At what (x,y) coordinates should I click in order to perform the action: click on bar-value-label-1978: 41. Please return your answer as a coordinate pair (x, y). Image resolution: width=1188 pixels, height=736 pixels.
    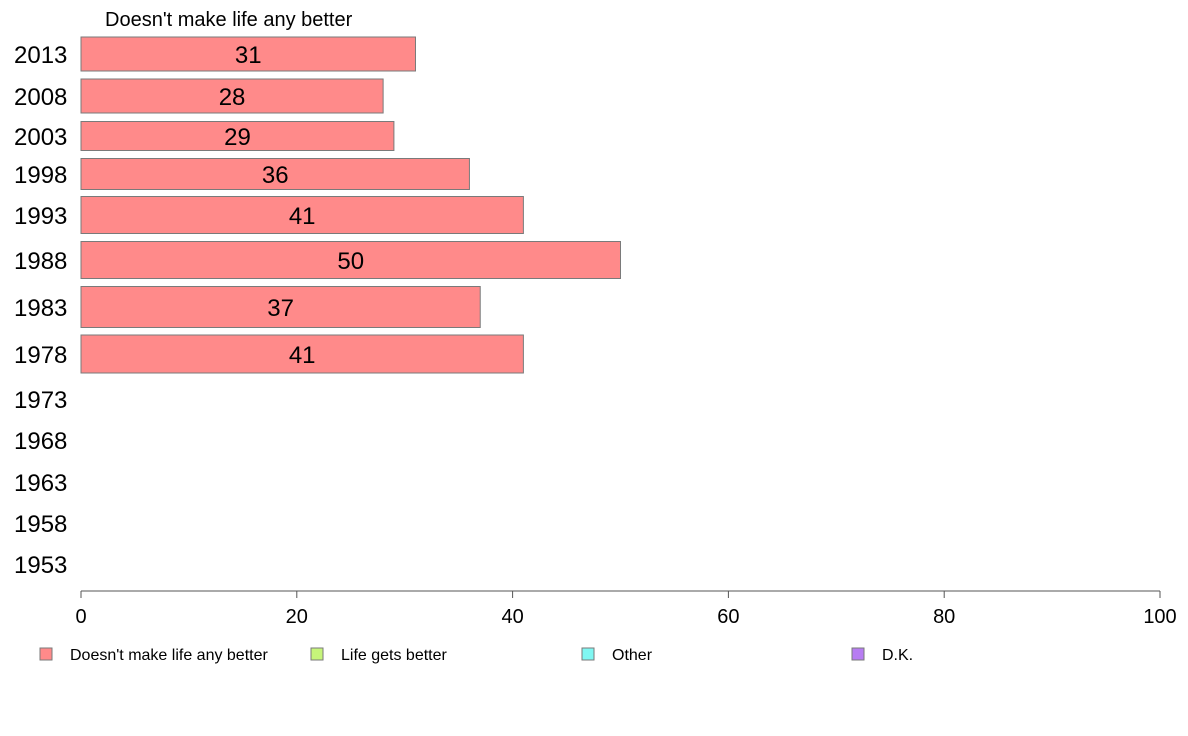
    Looking at the image, I should click on (302, 355).